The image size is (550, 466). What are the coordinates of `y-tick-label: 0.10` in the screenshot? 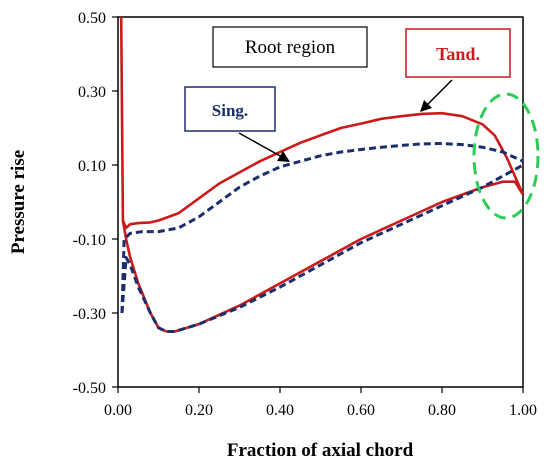 It's located at (92, 166).